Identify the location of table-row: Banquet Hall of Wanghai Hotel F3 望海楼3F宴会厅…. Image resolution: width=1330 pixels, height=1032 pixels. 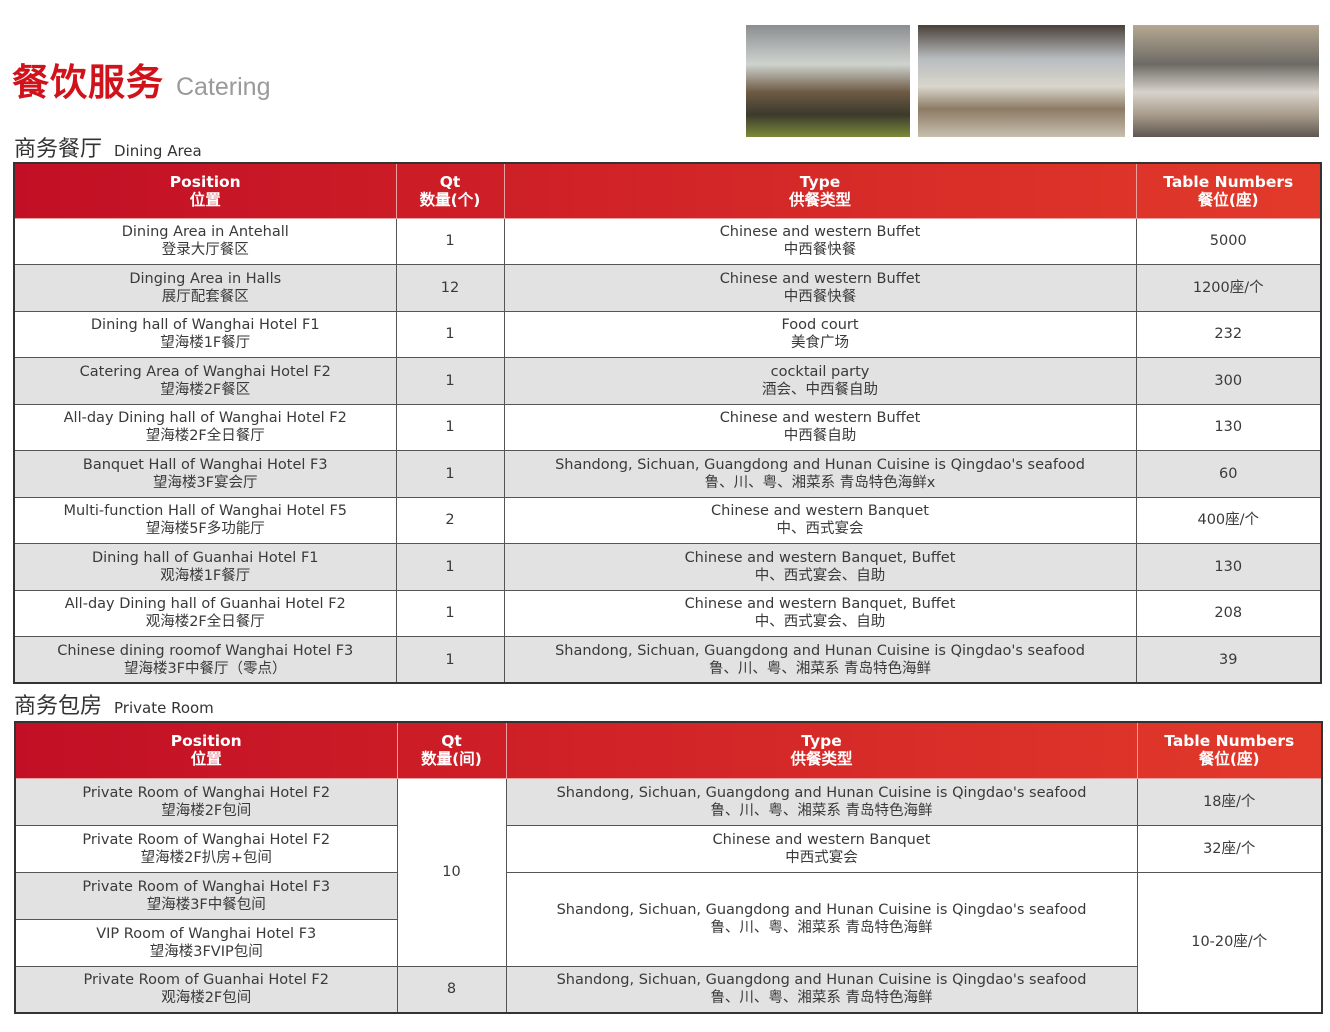
(667, 474).